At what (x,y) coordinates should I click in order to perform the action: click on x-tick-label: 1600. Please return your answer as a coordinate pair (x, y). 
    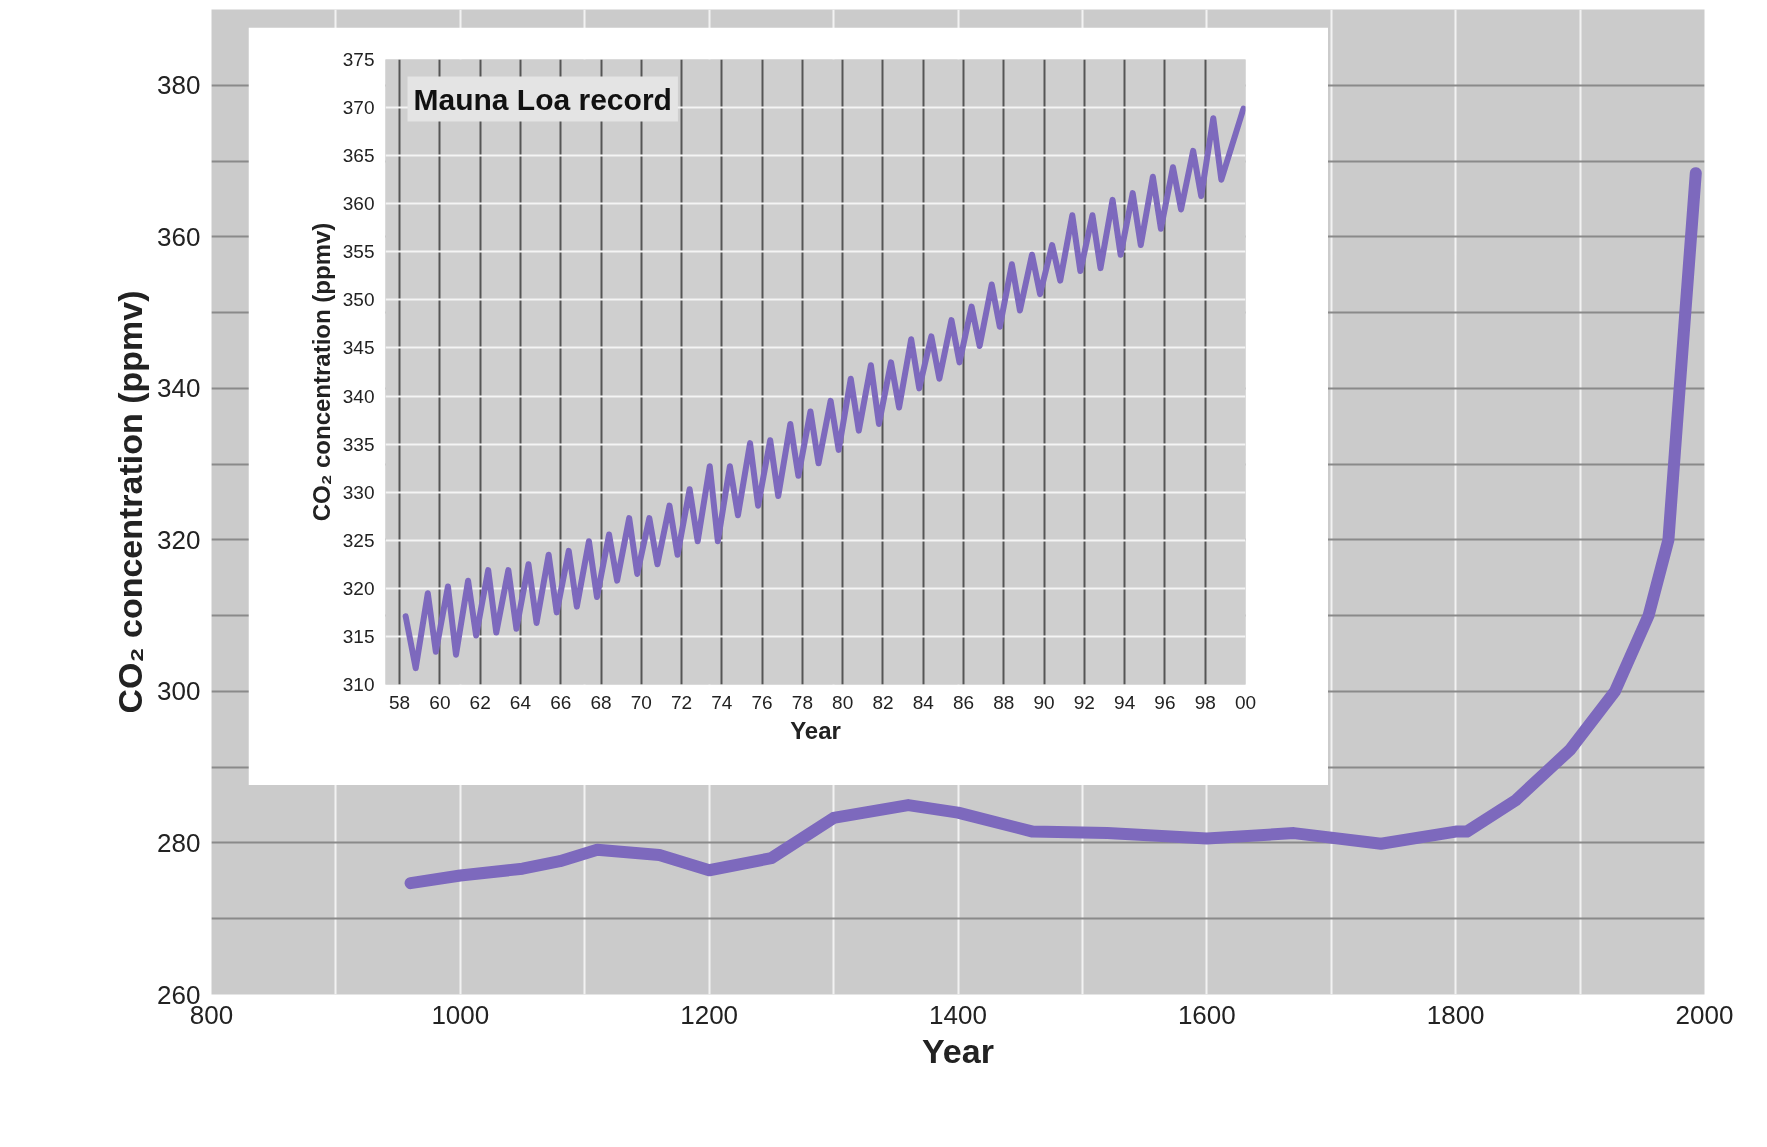
    Looking at the image, I should click on (1206, 1014).